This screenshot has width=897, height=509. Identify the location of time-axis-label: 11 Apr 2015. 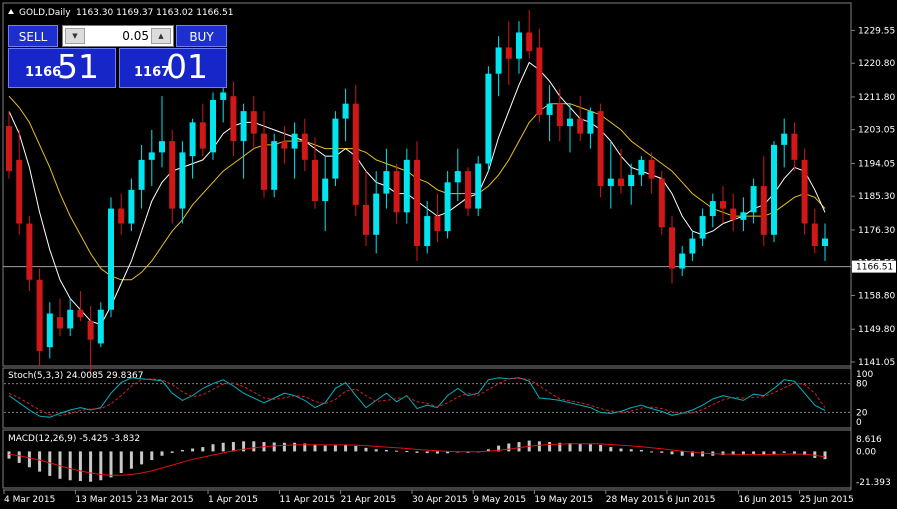
(307, 500).